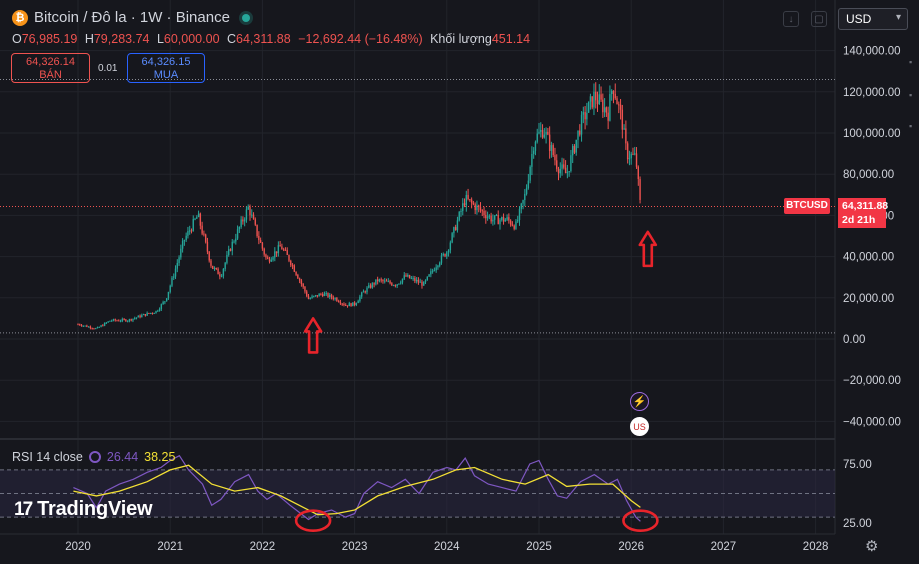 The image size is (919, 564). I want to click on rsi-pane, so click(417, 488).